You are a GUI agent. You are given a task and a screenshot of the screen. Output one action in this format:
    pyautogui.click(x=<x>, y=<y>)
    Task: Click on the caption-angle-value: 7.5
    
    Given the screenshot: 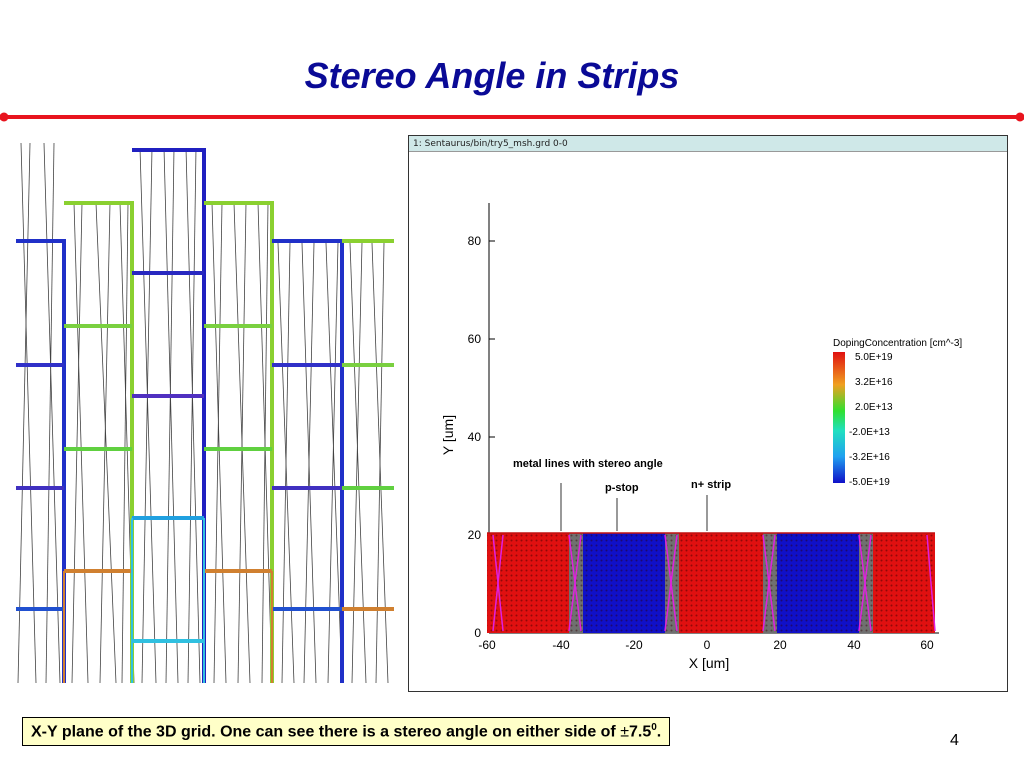 What is the action you would take?
    pyautogui.click(x=640, y=732)
    